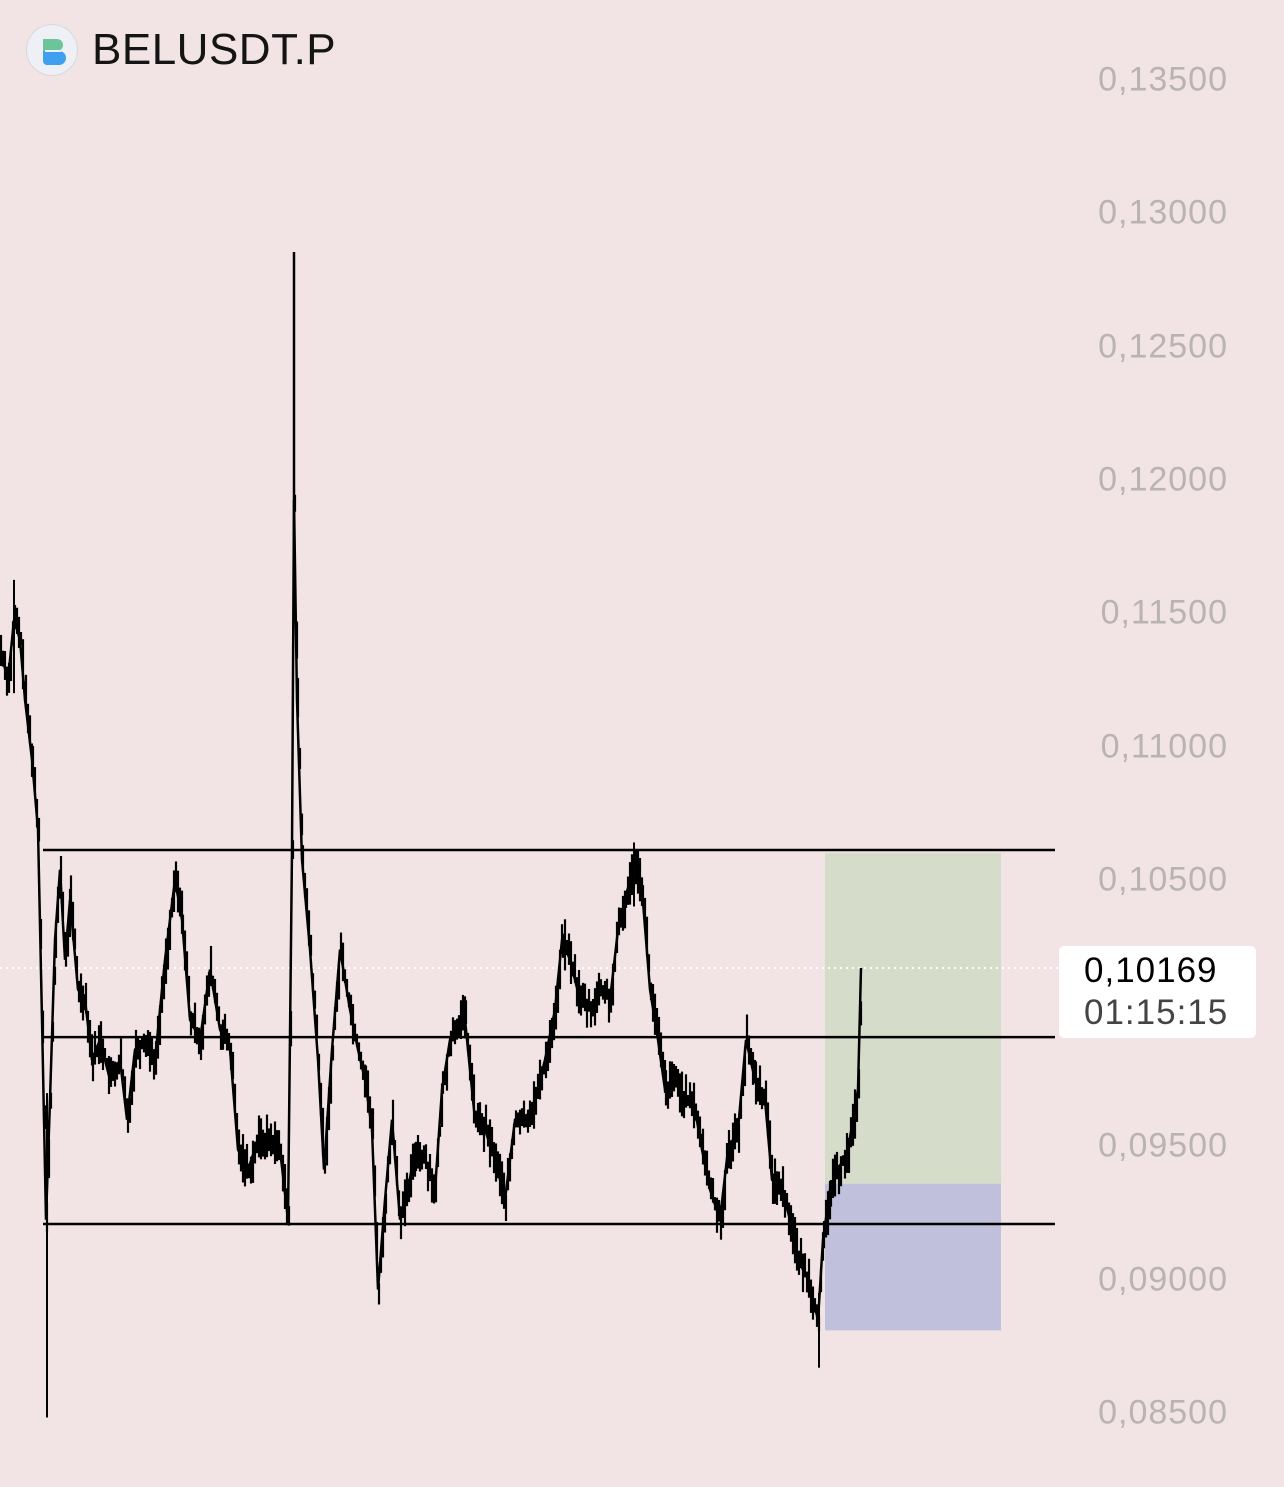 This screenshot has width=1284, height=1487. I want to click on symbol-title: BELUSDT.P, so click(214, 49).